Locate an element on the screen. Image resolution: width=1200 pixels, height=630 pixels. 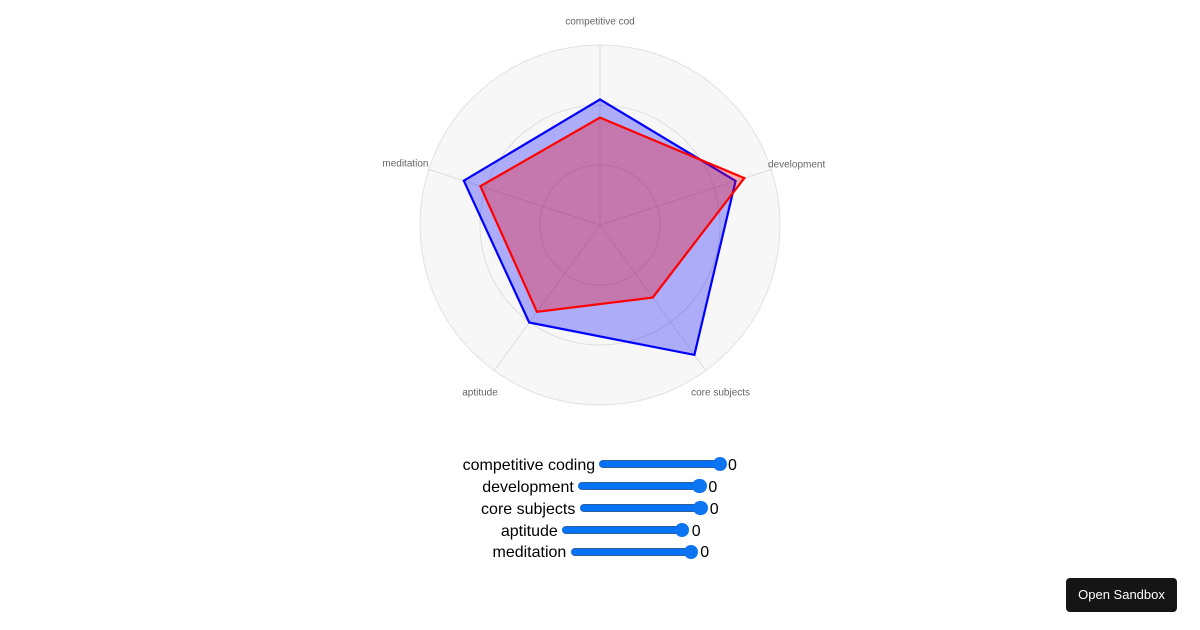
svg-text: aptitude is located at coordinates (480, 393).